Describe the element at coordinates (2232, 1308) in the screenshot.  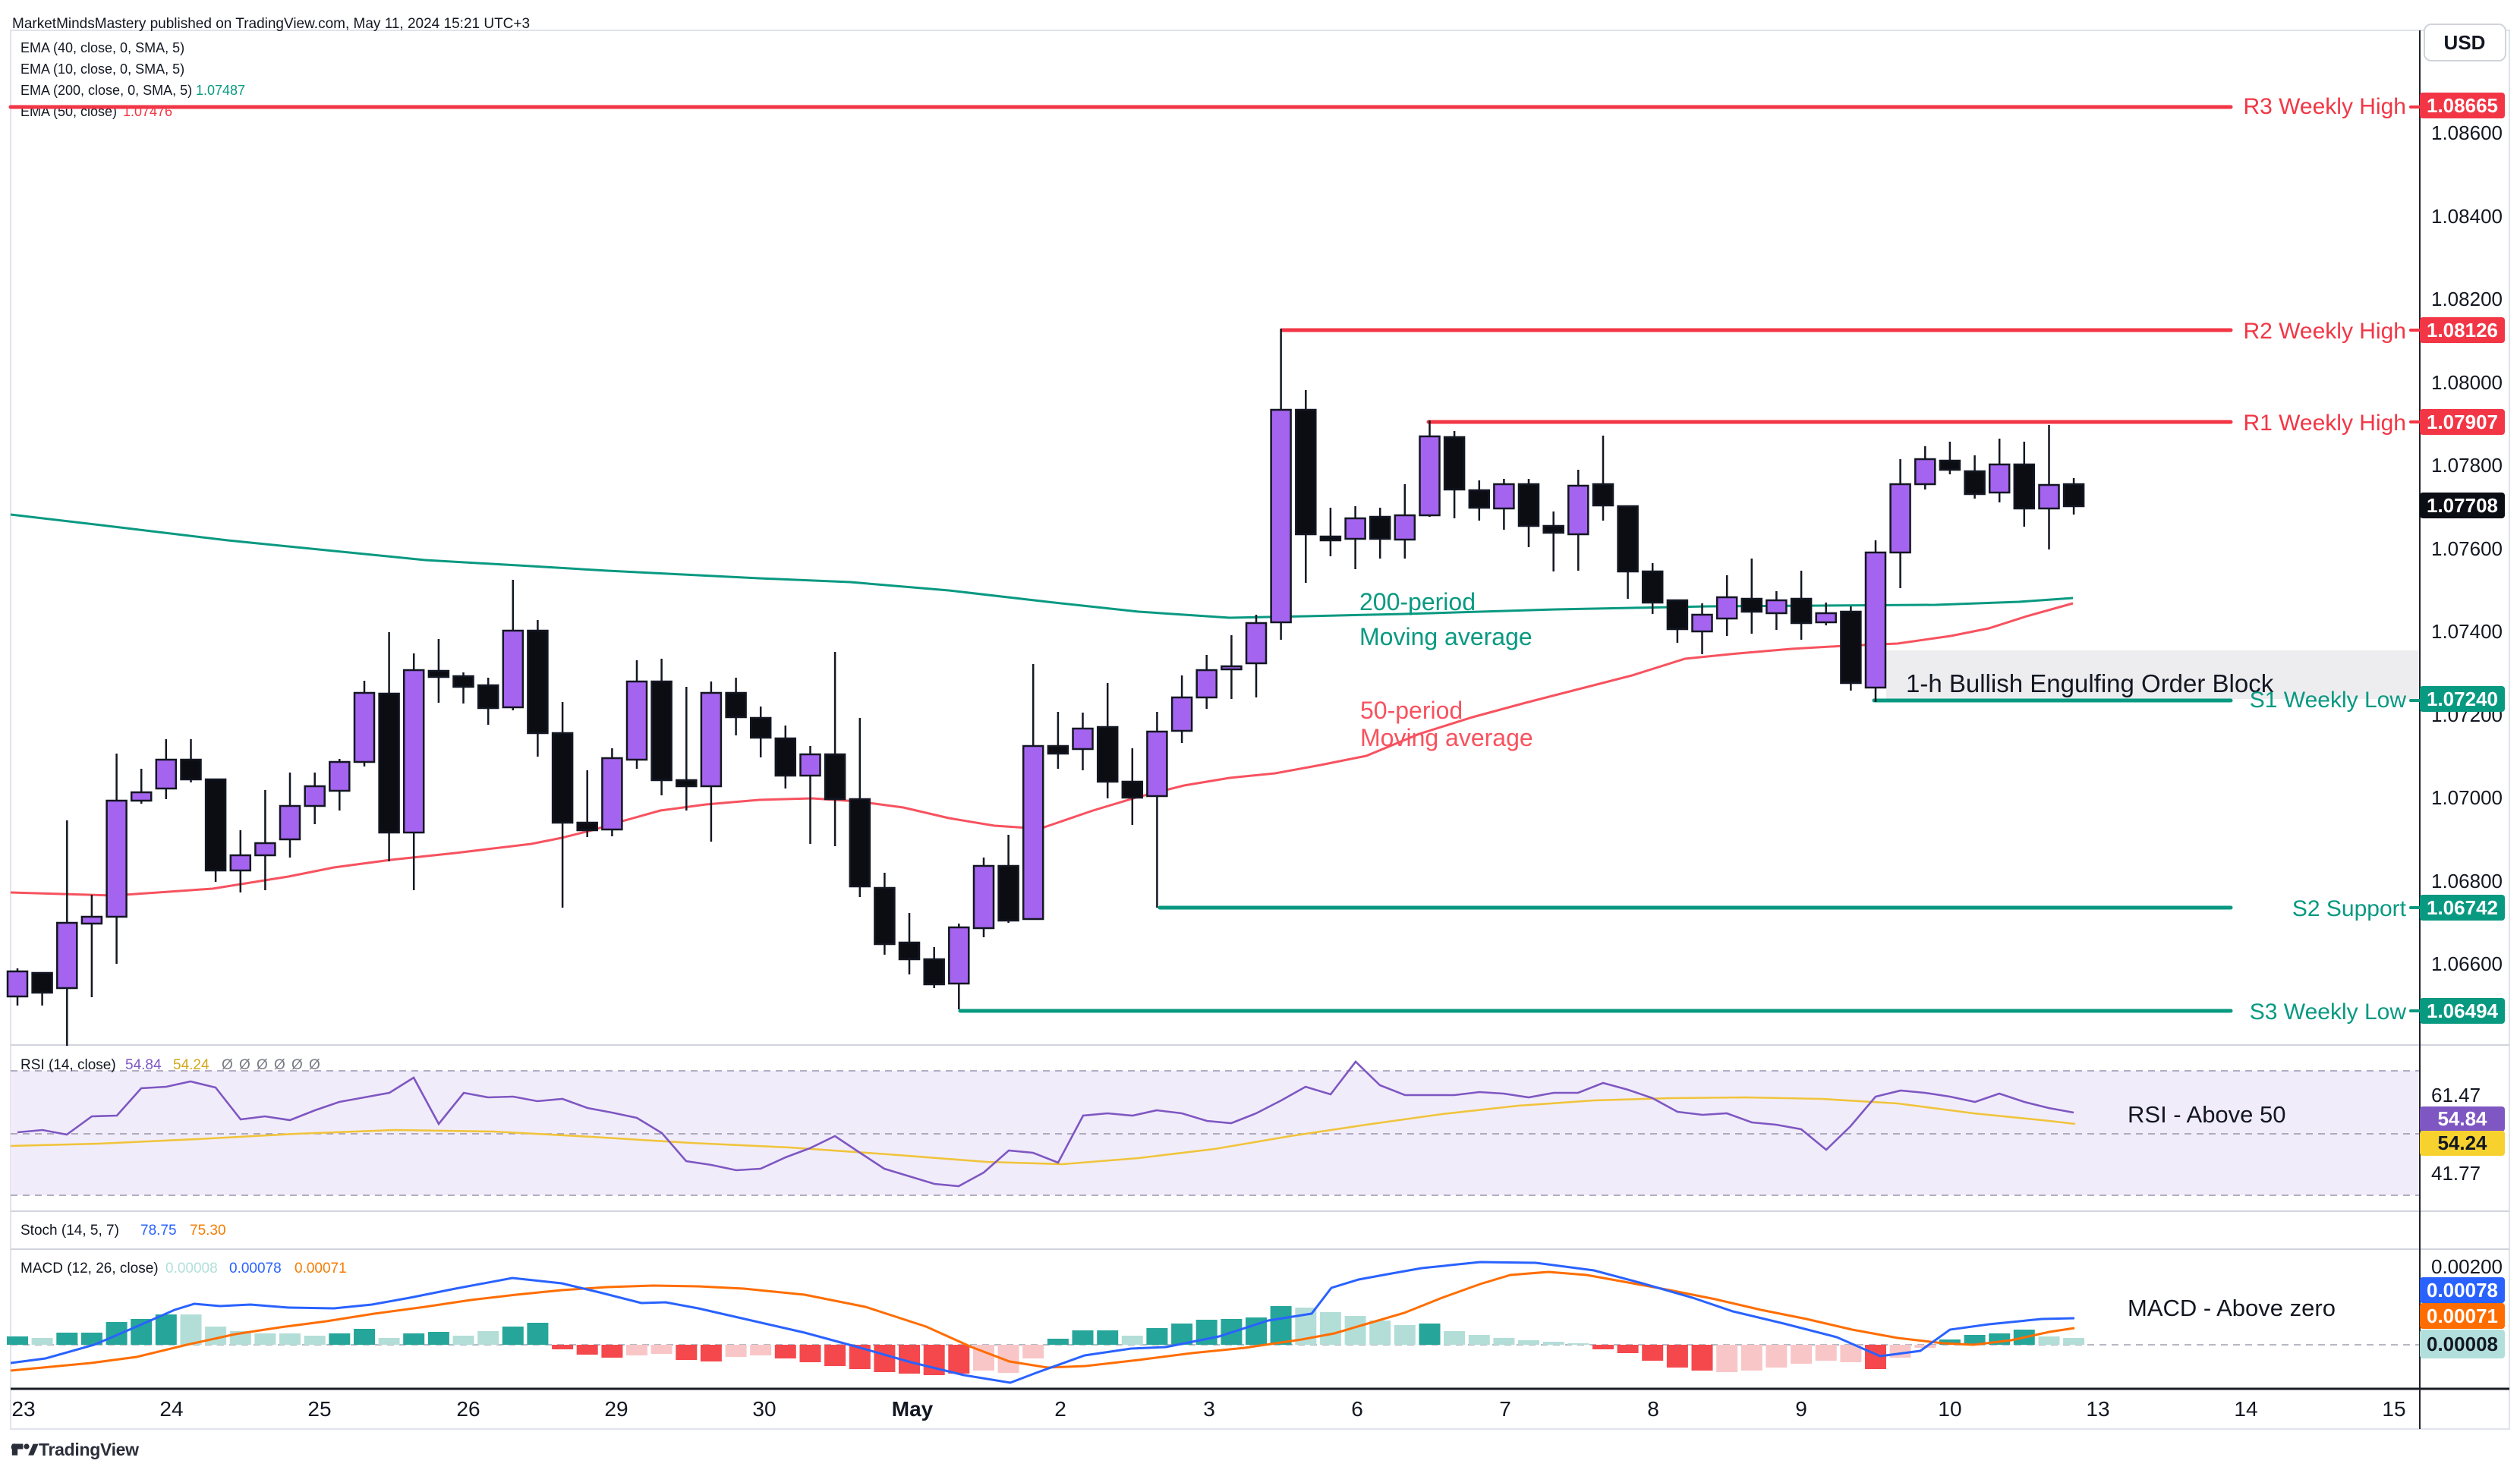
I see `svg-text: MACD - Above zero` at that location.